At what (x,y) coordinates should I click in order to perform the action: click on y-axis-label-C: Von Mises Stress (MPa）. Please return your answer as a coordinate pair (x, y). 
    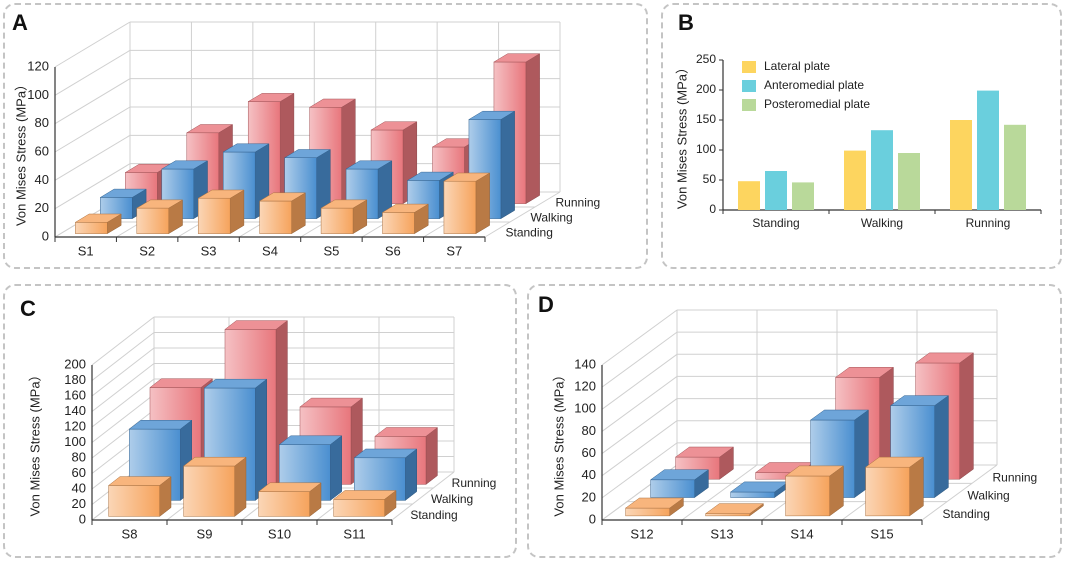
    Looking at the image, I should click on (34, 442).